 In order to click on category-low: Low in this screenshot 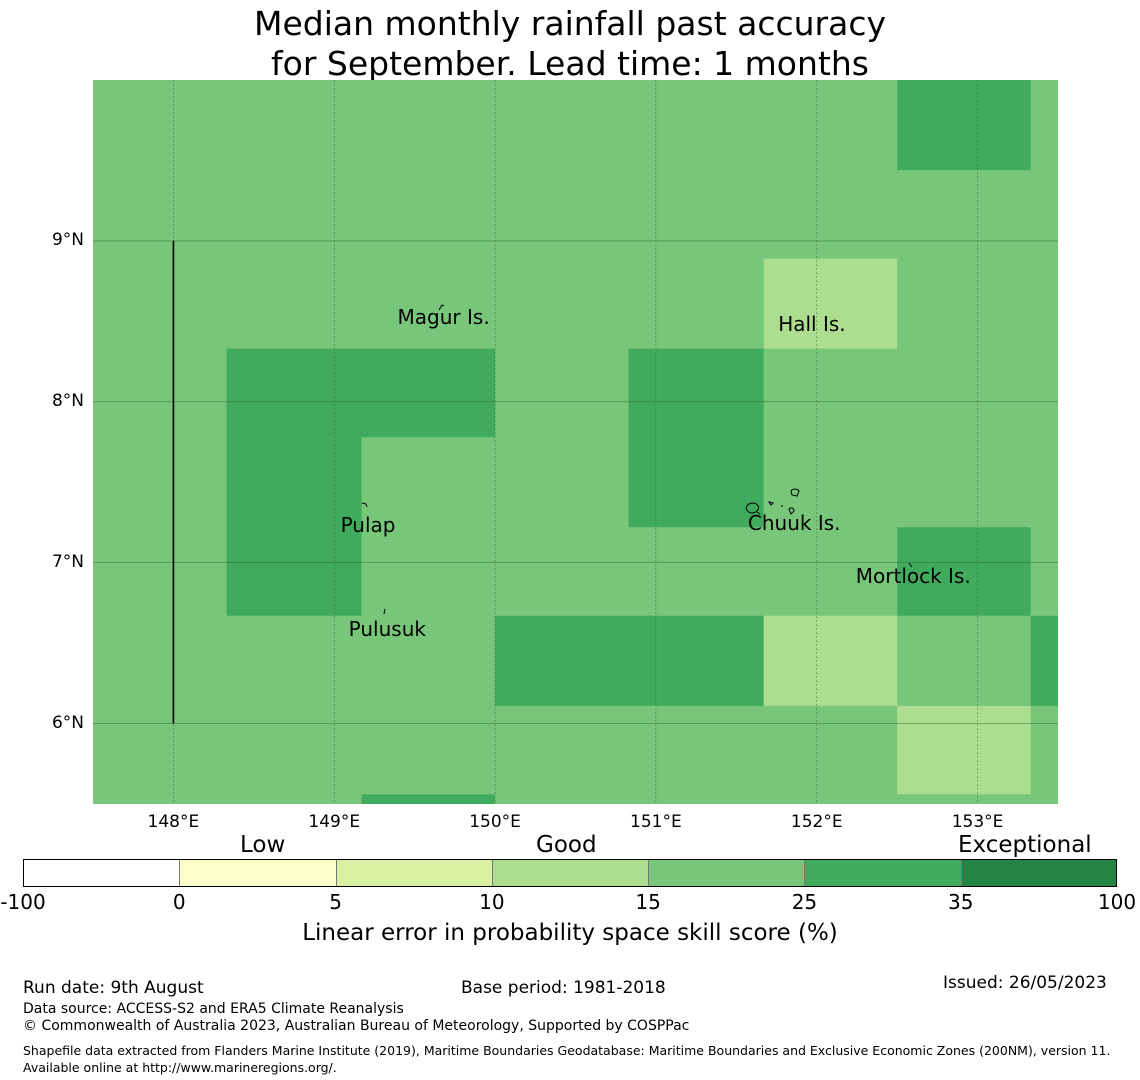, I will do `click(263, 845)`.